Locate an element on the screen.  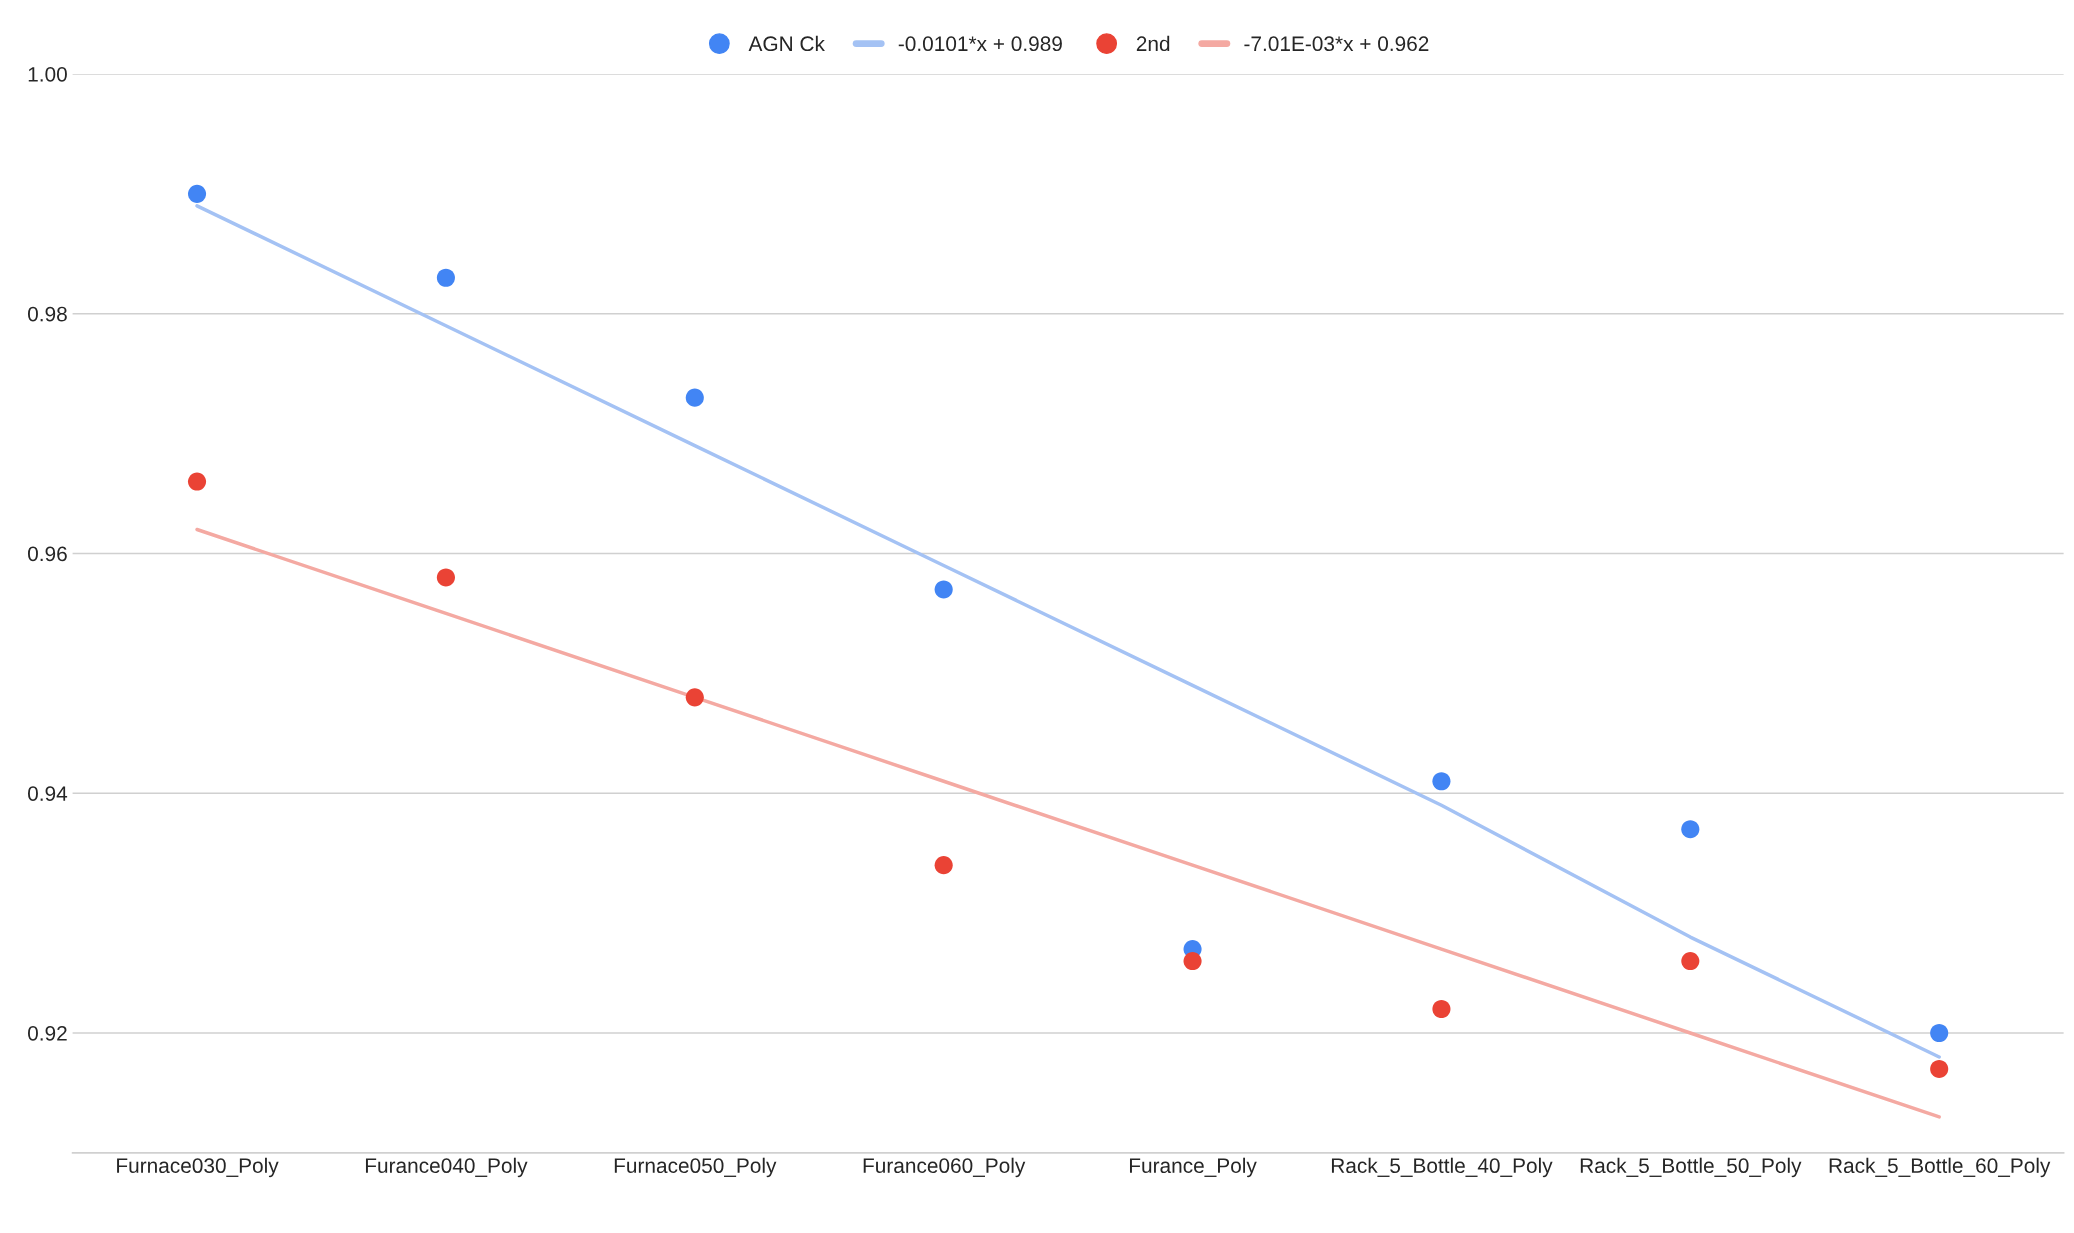
y-tick-label: 0.96 is located at coordinates (47, 554).